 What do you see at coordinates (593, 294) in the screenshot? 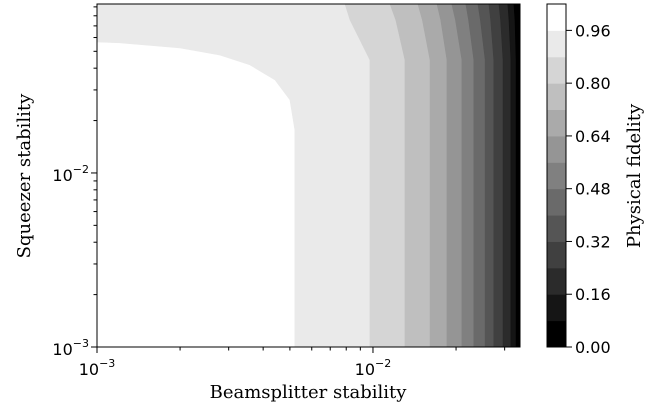
I see `colorbar-tick-label: 0.16` at bounding box center [593, 294].